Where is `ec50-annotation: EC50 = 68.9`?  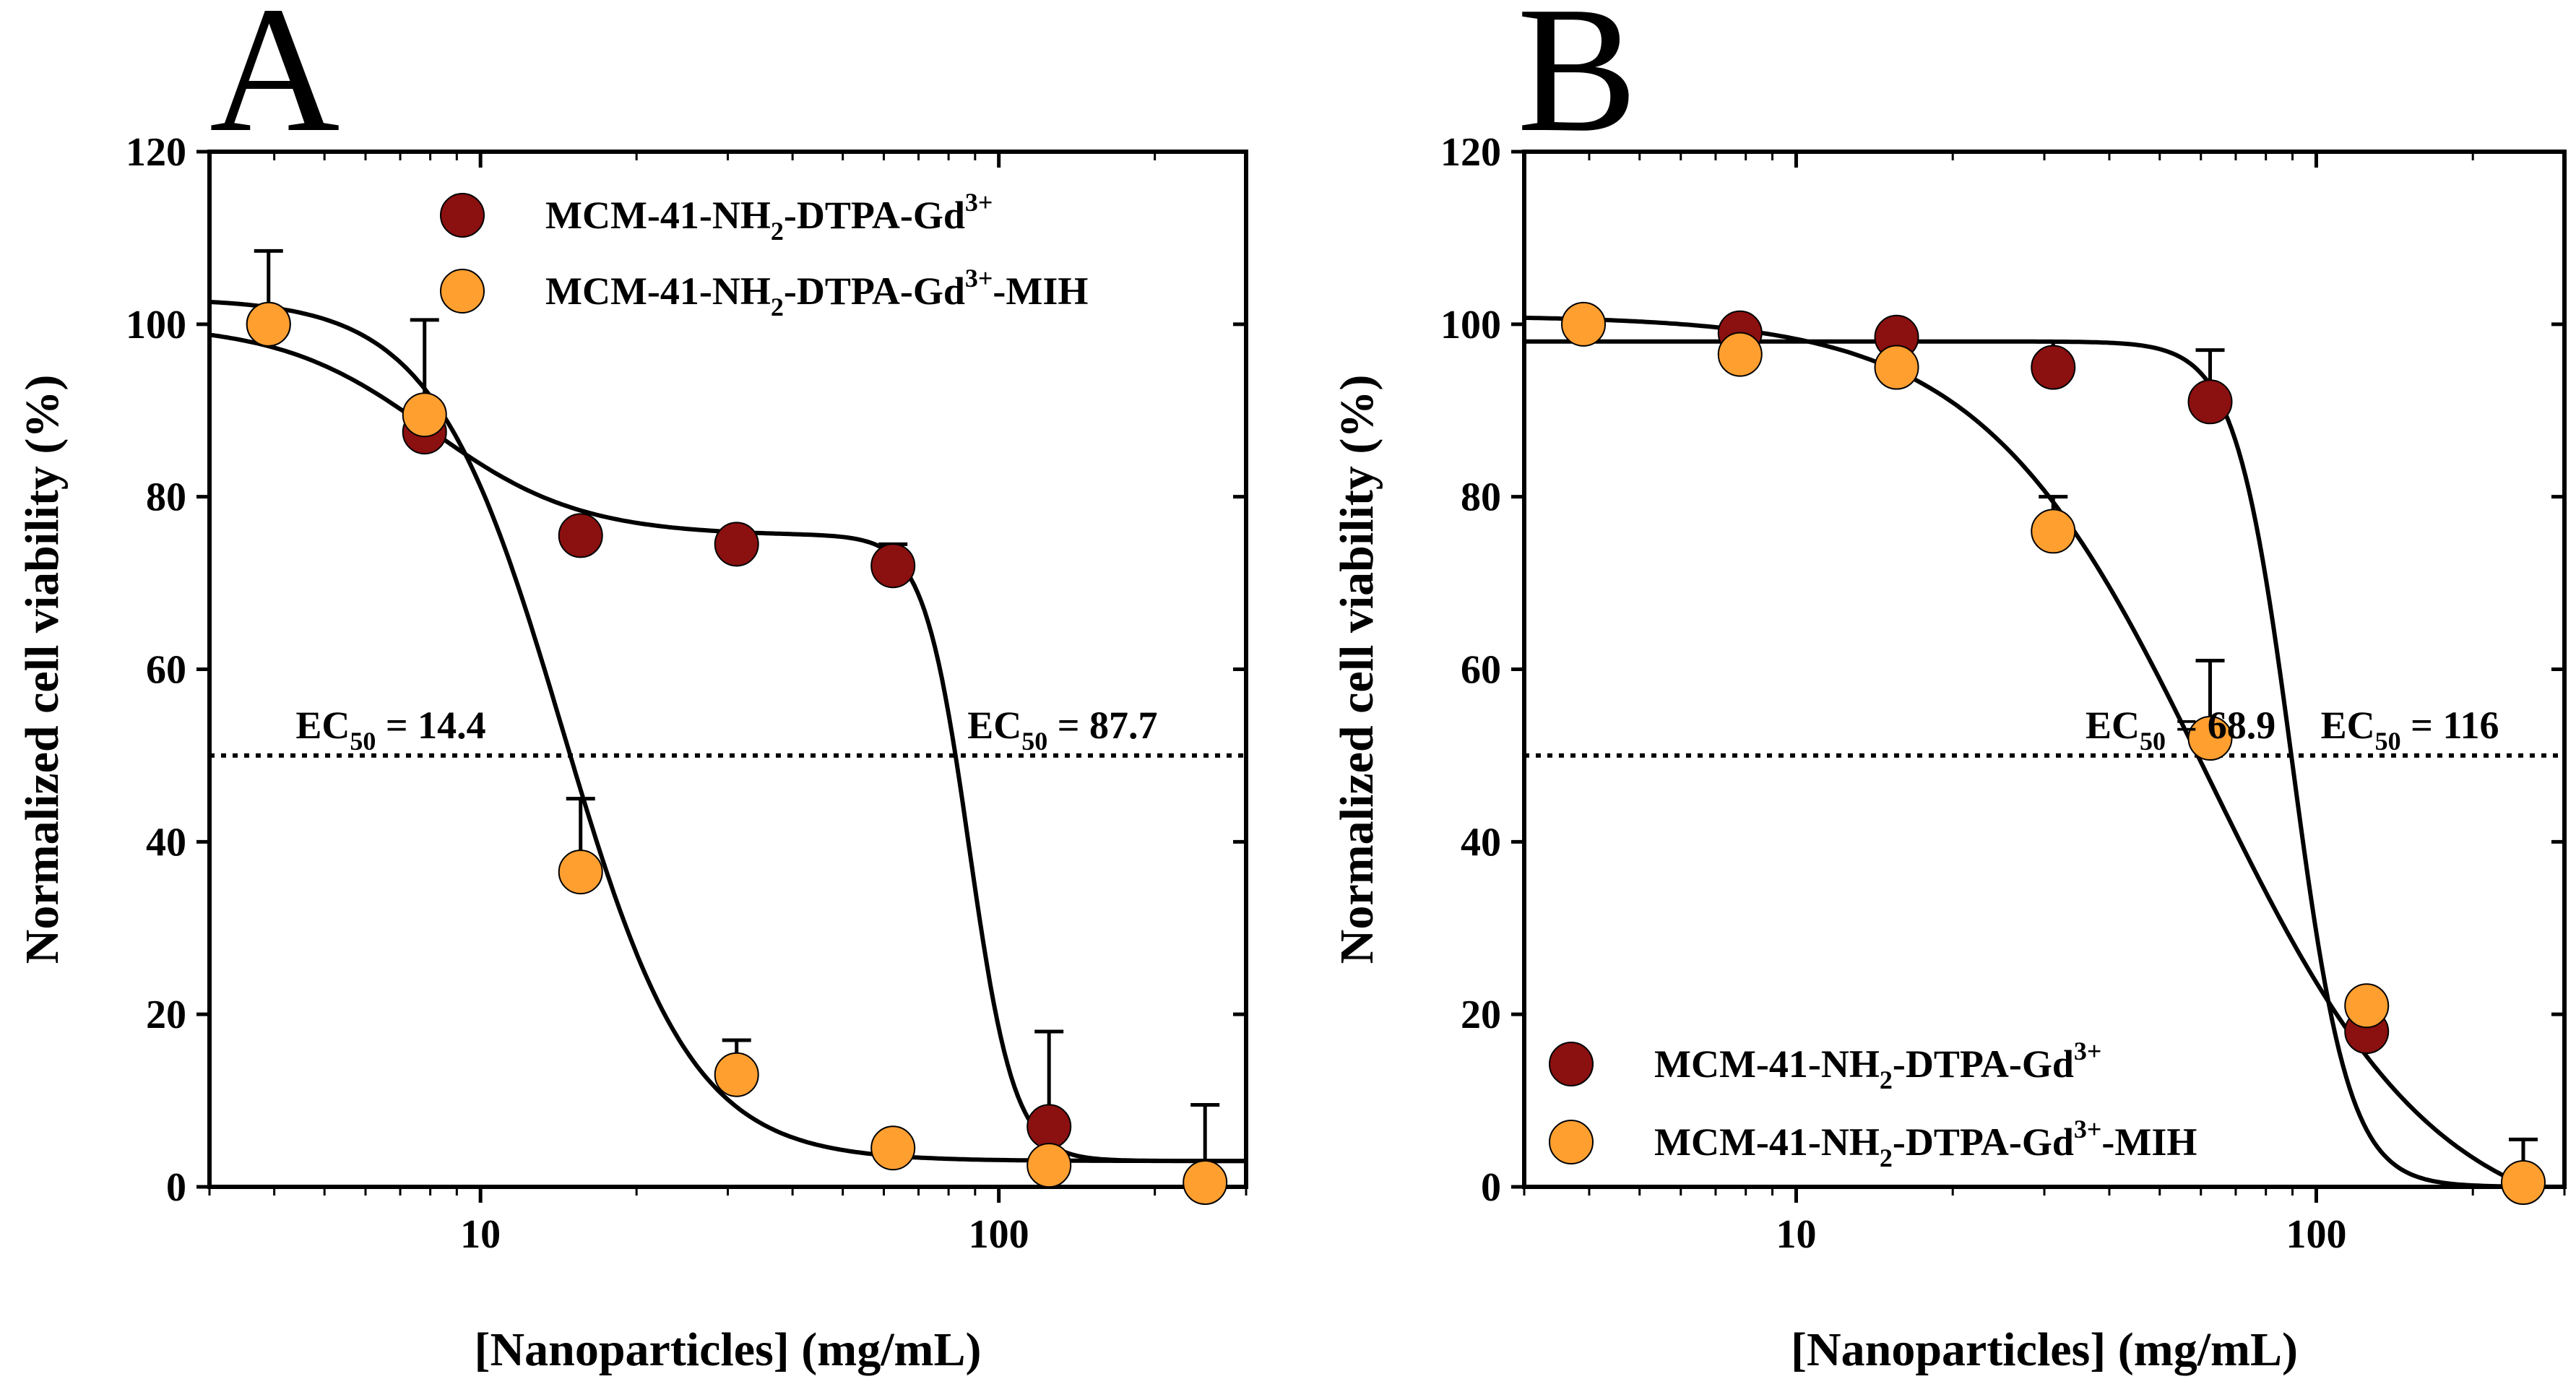 ec50-annotation: EC50 = 68.9 is located at coordinates (2180, 730).